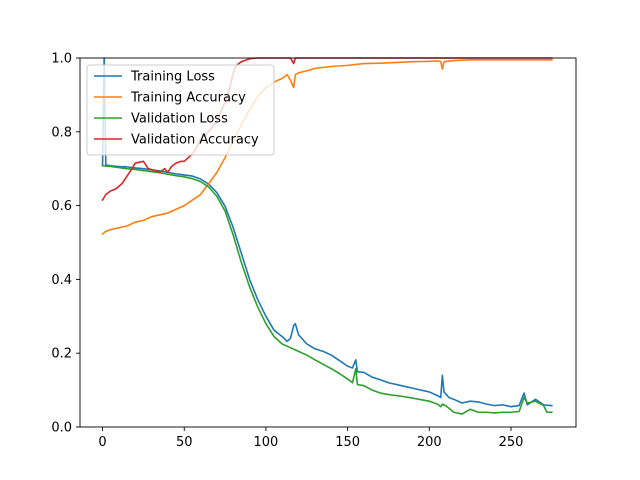 This screenshot has width=640, height=480. I want to click on legend-label: Training Loss, so click(172, 77).